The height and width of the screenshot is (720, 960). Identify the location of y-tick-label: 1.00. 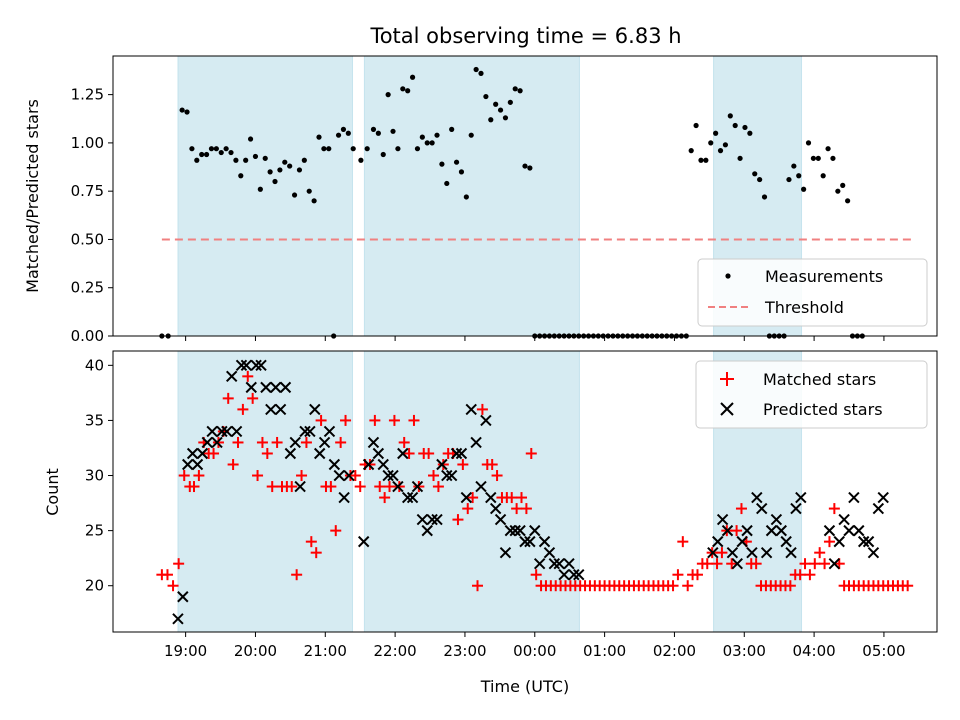
(87, 143).